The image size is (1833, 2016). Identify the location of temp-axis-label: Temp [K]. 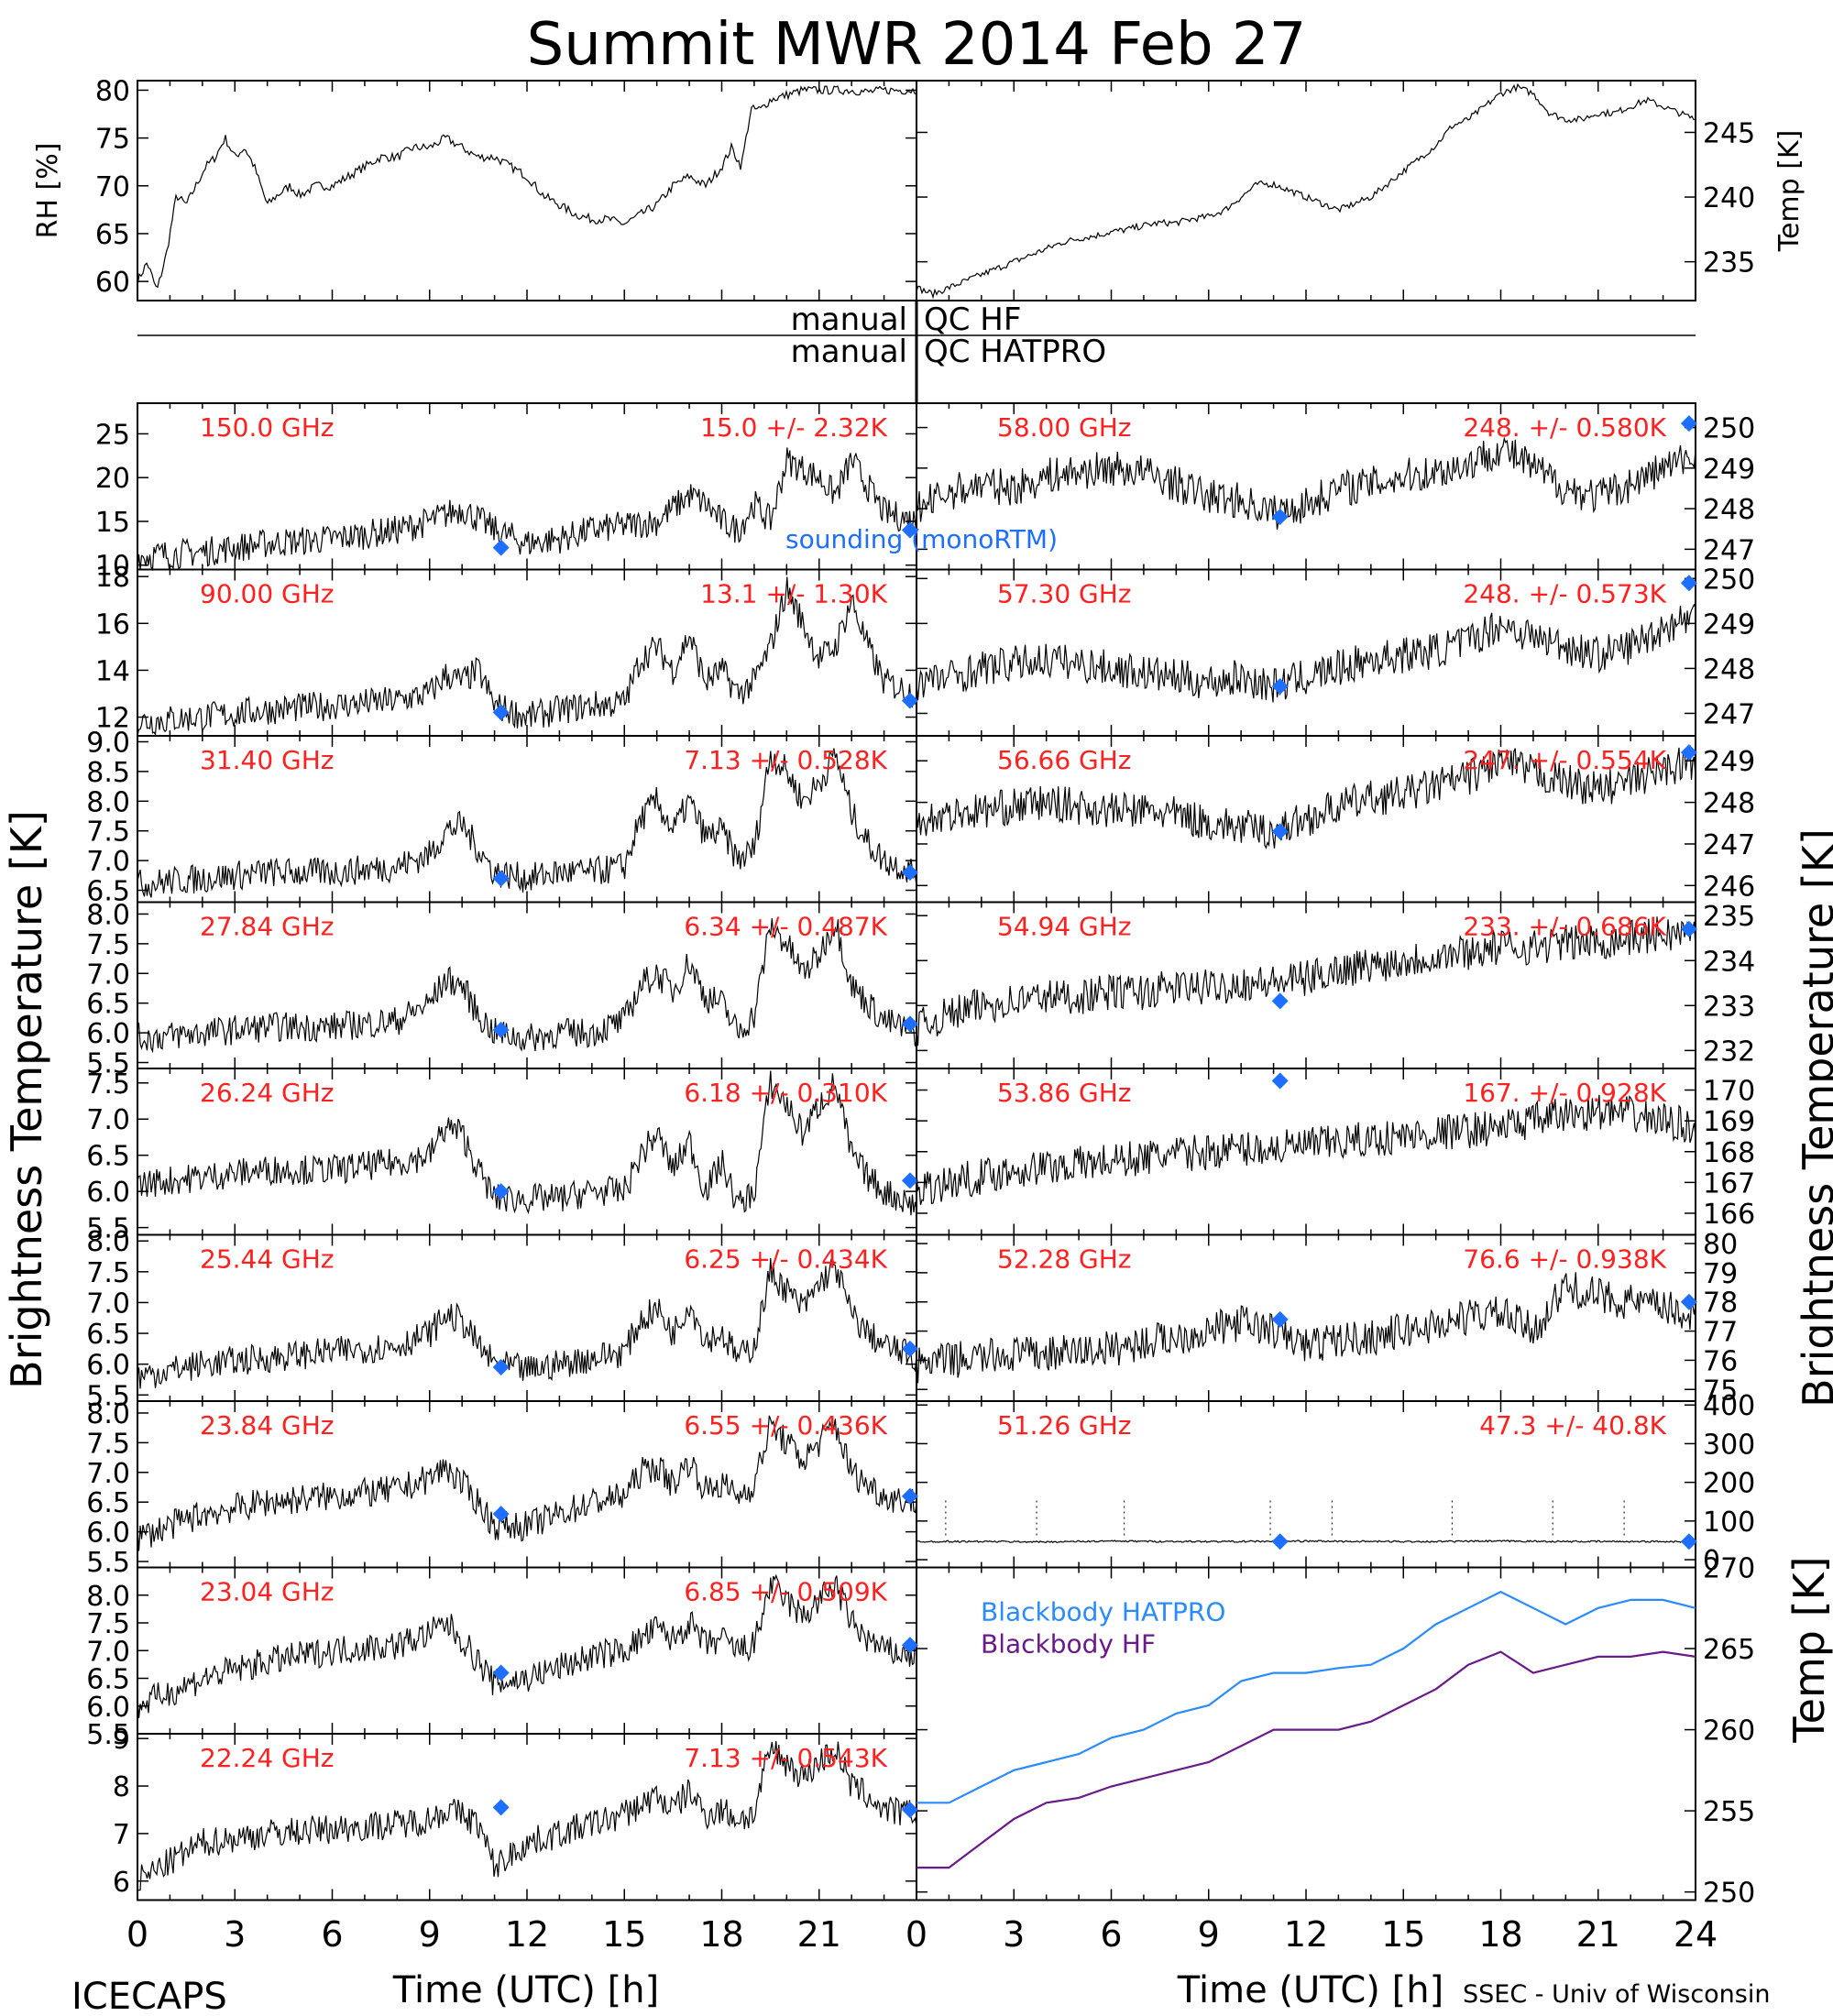
(1789, 191).